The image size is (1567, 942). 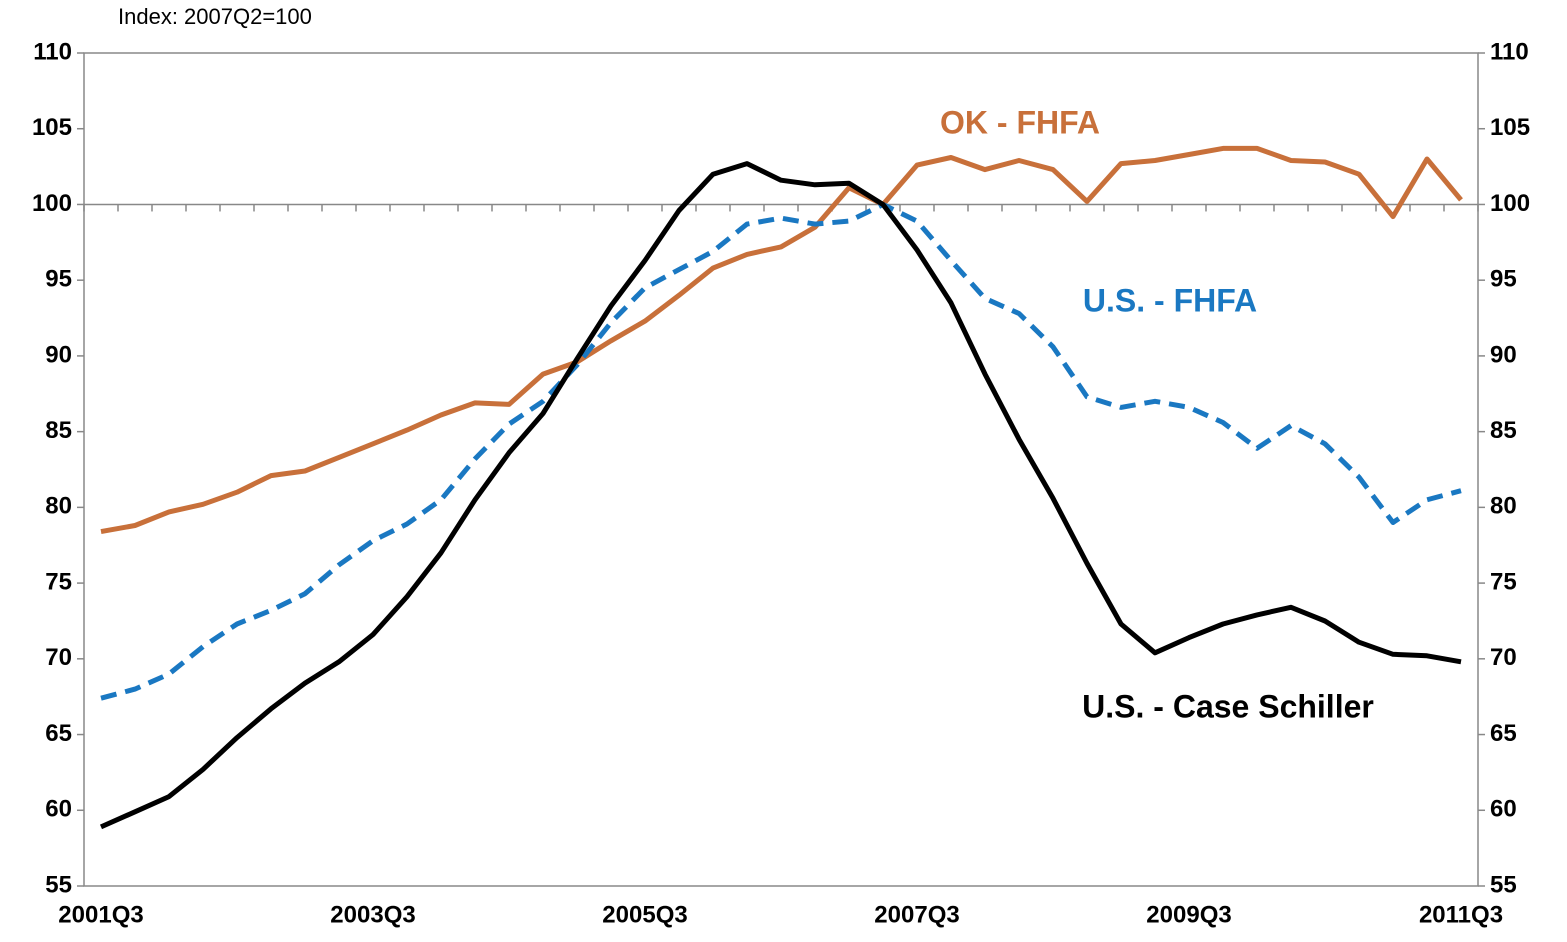 What do you see at coordinates (100, 914) in the screenshot?
I see `x-tick-label: 2001Q3` at bounding box center [100, 914].